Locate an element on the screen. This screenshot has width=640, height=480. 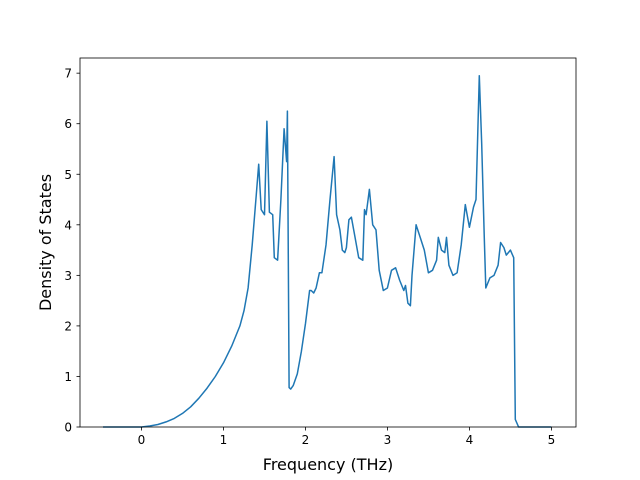
x-tick-label: 2 is located at coordinates (306, 440).